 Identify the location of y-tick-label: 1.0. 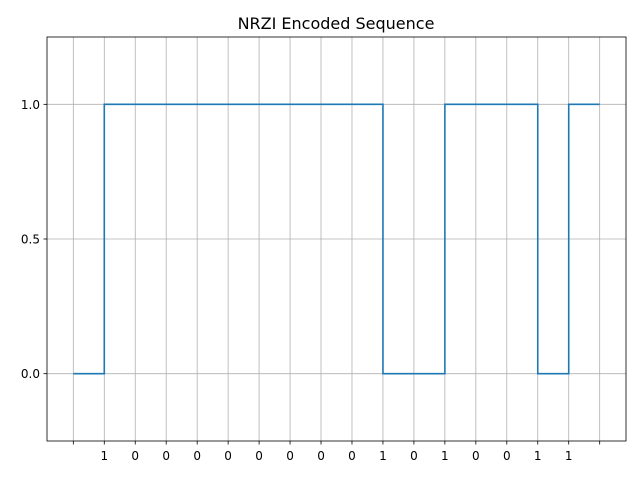
(30, 105).